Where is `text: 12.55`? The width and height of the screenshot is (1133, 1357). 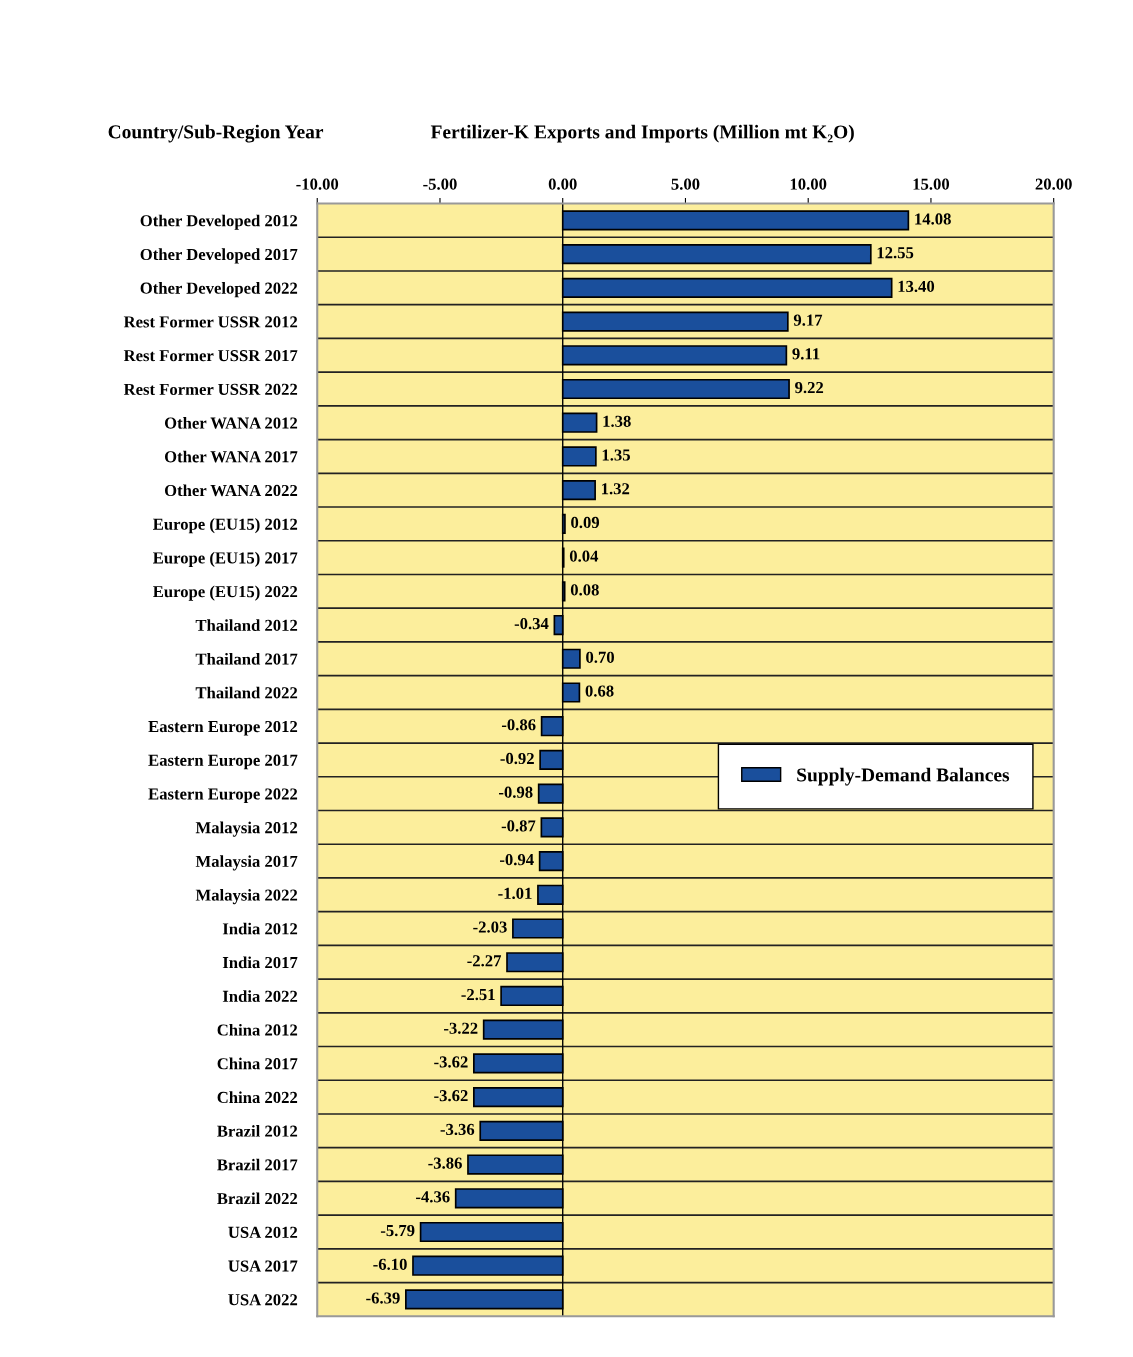 text: 12.55 is located at coordinates (895, 253).